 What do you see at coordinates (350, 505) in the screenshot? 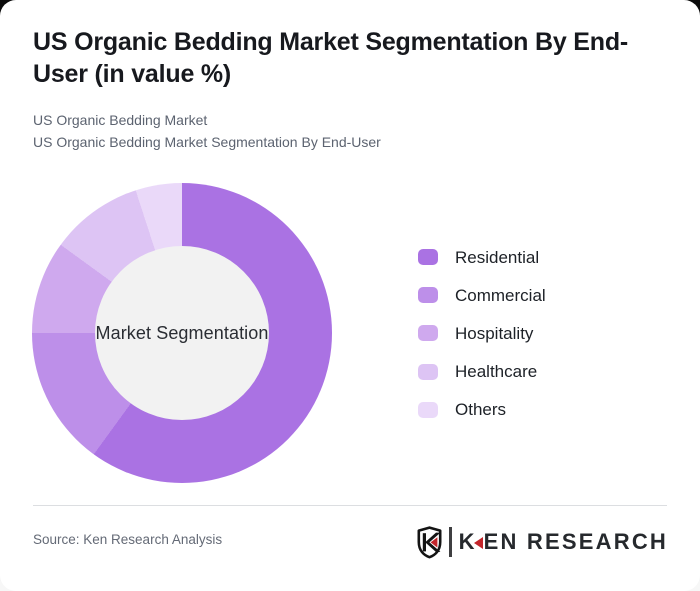
I see `footer-divider` at bounding box center [350, 505].